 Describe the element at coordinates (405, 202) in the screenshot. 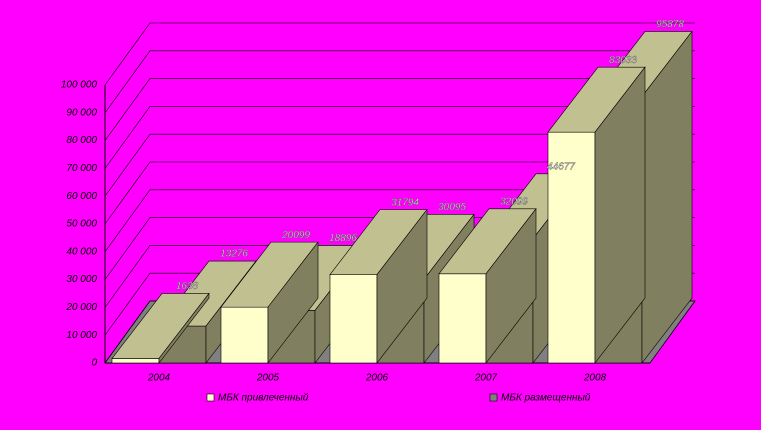

I see `value-label: 31794` at that location.